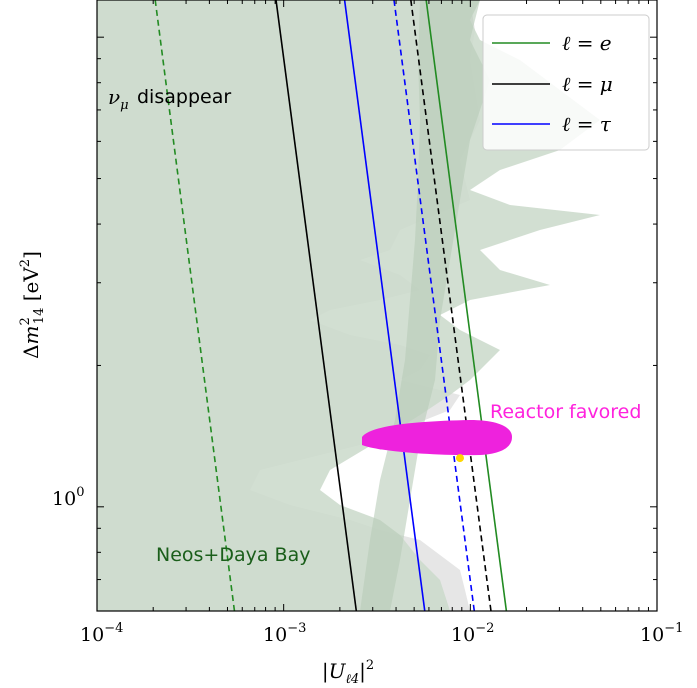  What do you see at coordinates (437, 438) in the screenshot?
I see `reactor-favored-blob` at bounding box center [437, 438].